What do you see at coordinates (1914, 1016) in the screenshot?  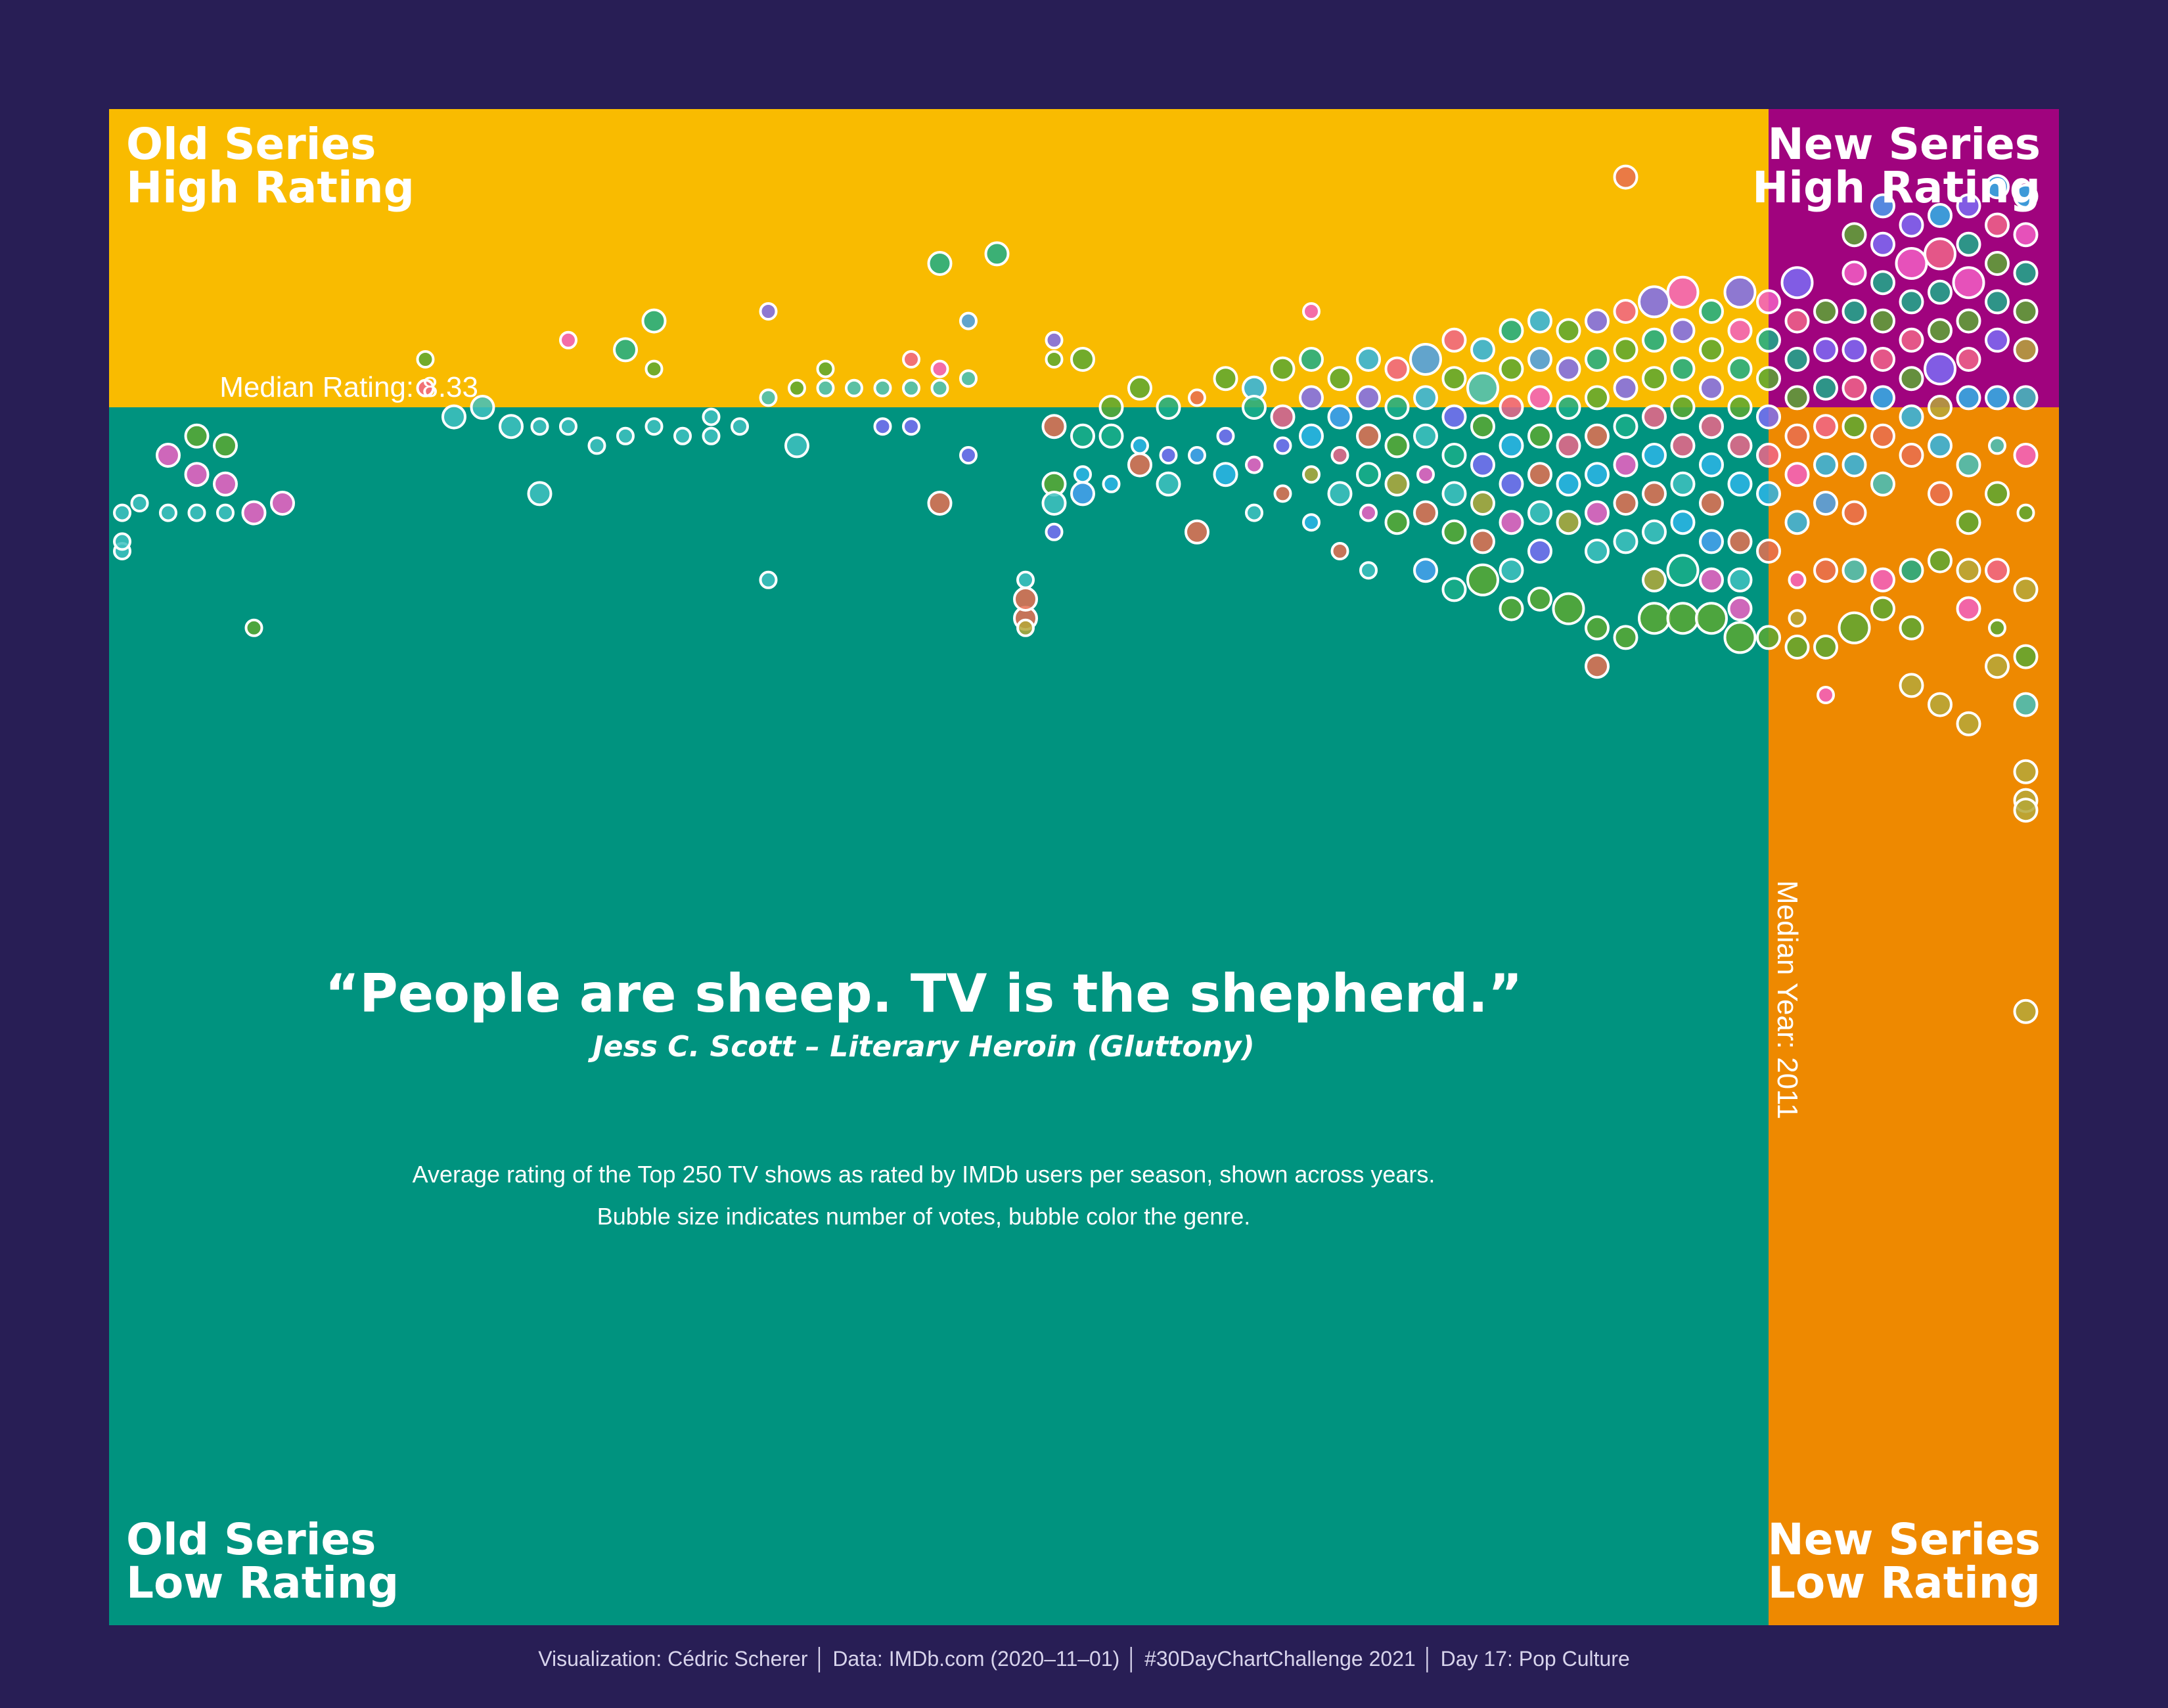 I see `quadrant-new-low` at bounding box center [1914, 1016].